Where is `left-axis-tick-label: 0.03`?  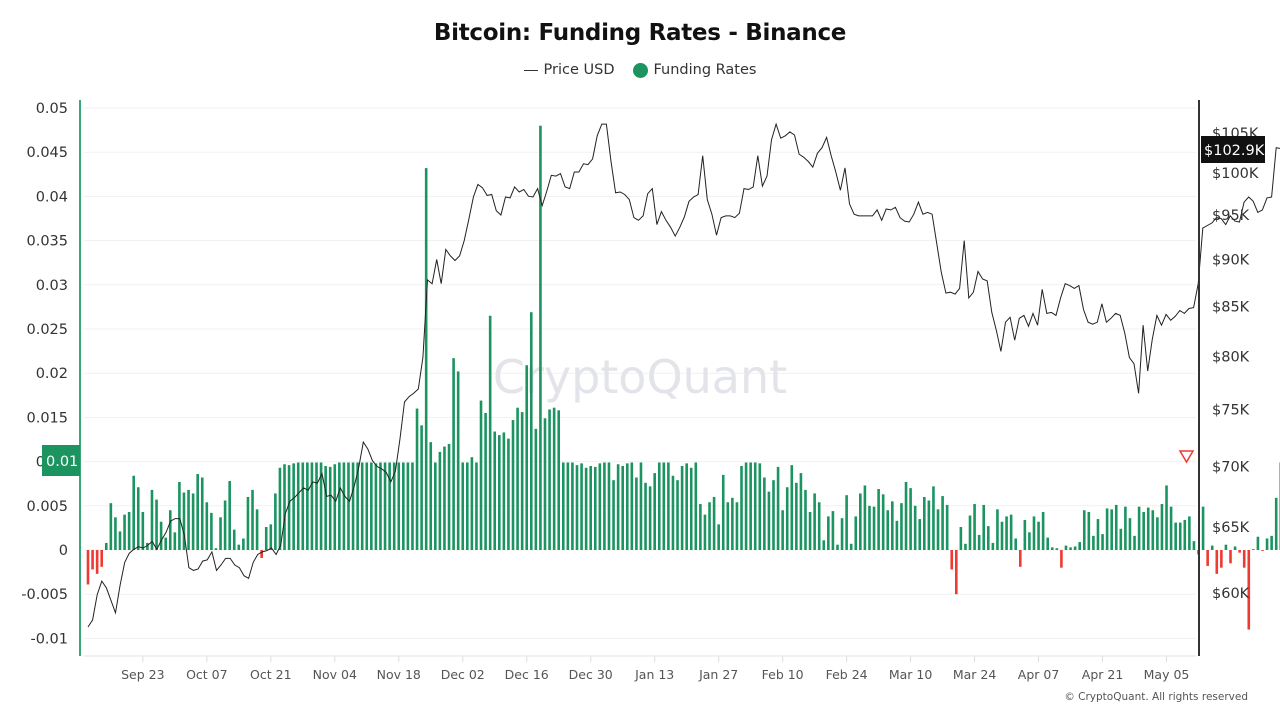 left-axis-tick-label: 0.03 is located at coordinates (52, 286).